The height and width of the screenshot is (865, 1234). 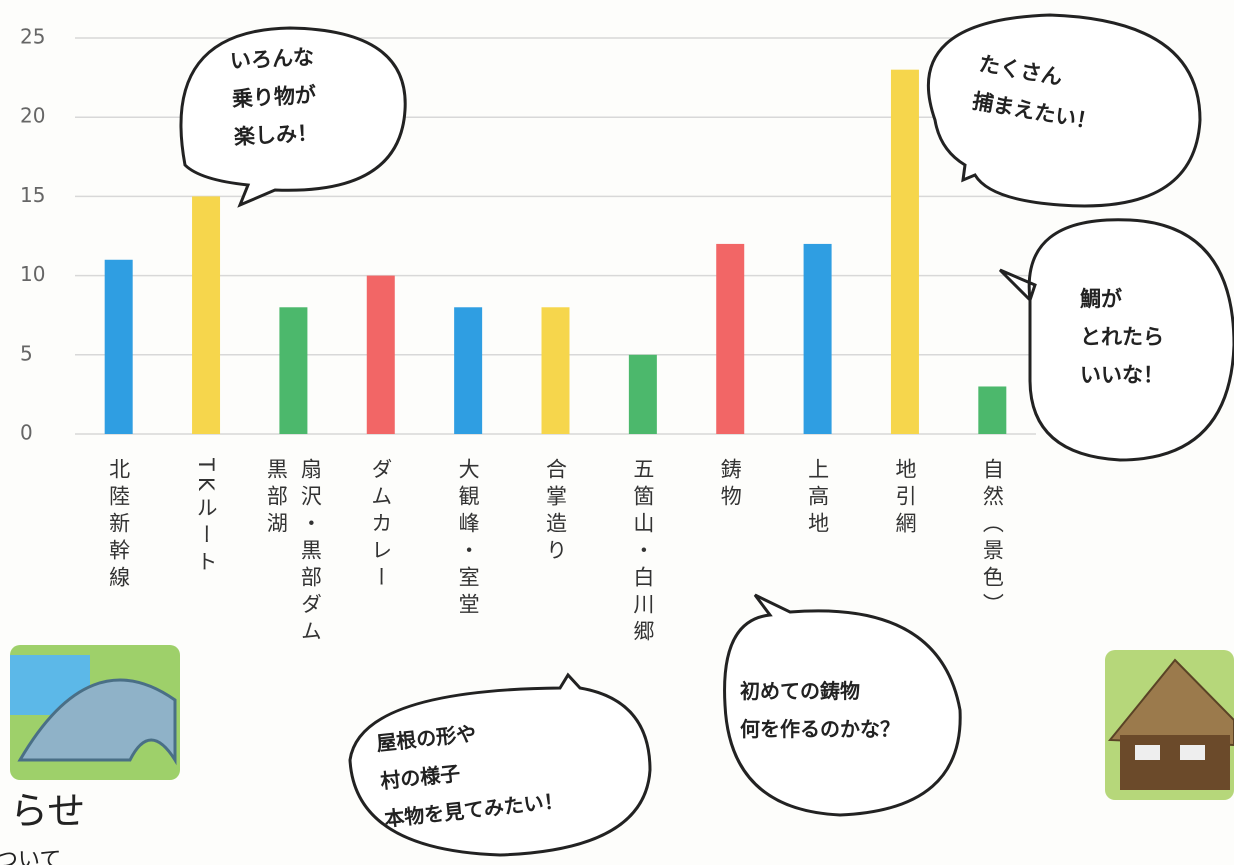 What do you see at coordinates (730, 485) in the screenshot?
I see `x-tick-label: 鋳物` at bounding box center [730, 485].